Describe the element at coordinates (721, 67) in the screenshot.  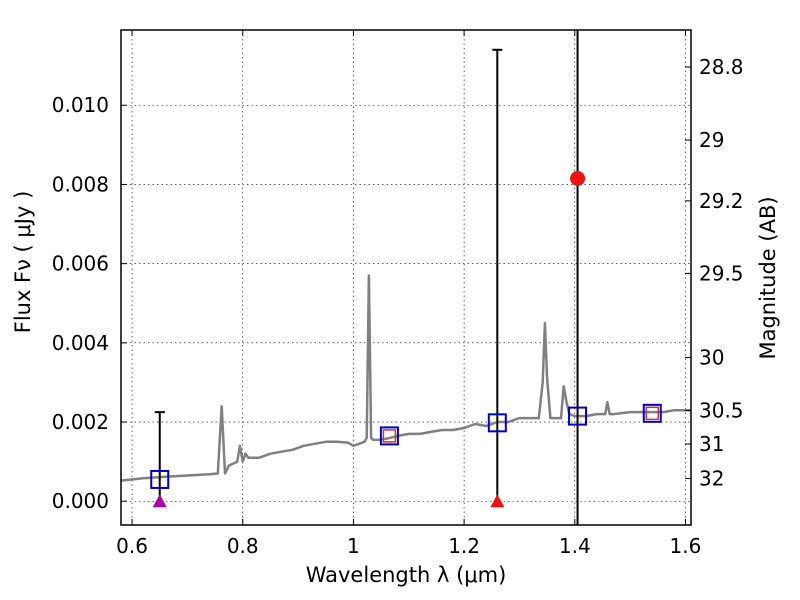
I see `y2-tick-label: 28.8` at that location.